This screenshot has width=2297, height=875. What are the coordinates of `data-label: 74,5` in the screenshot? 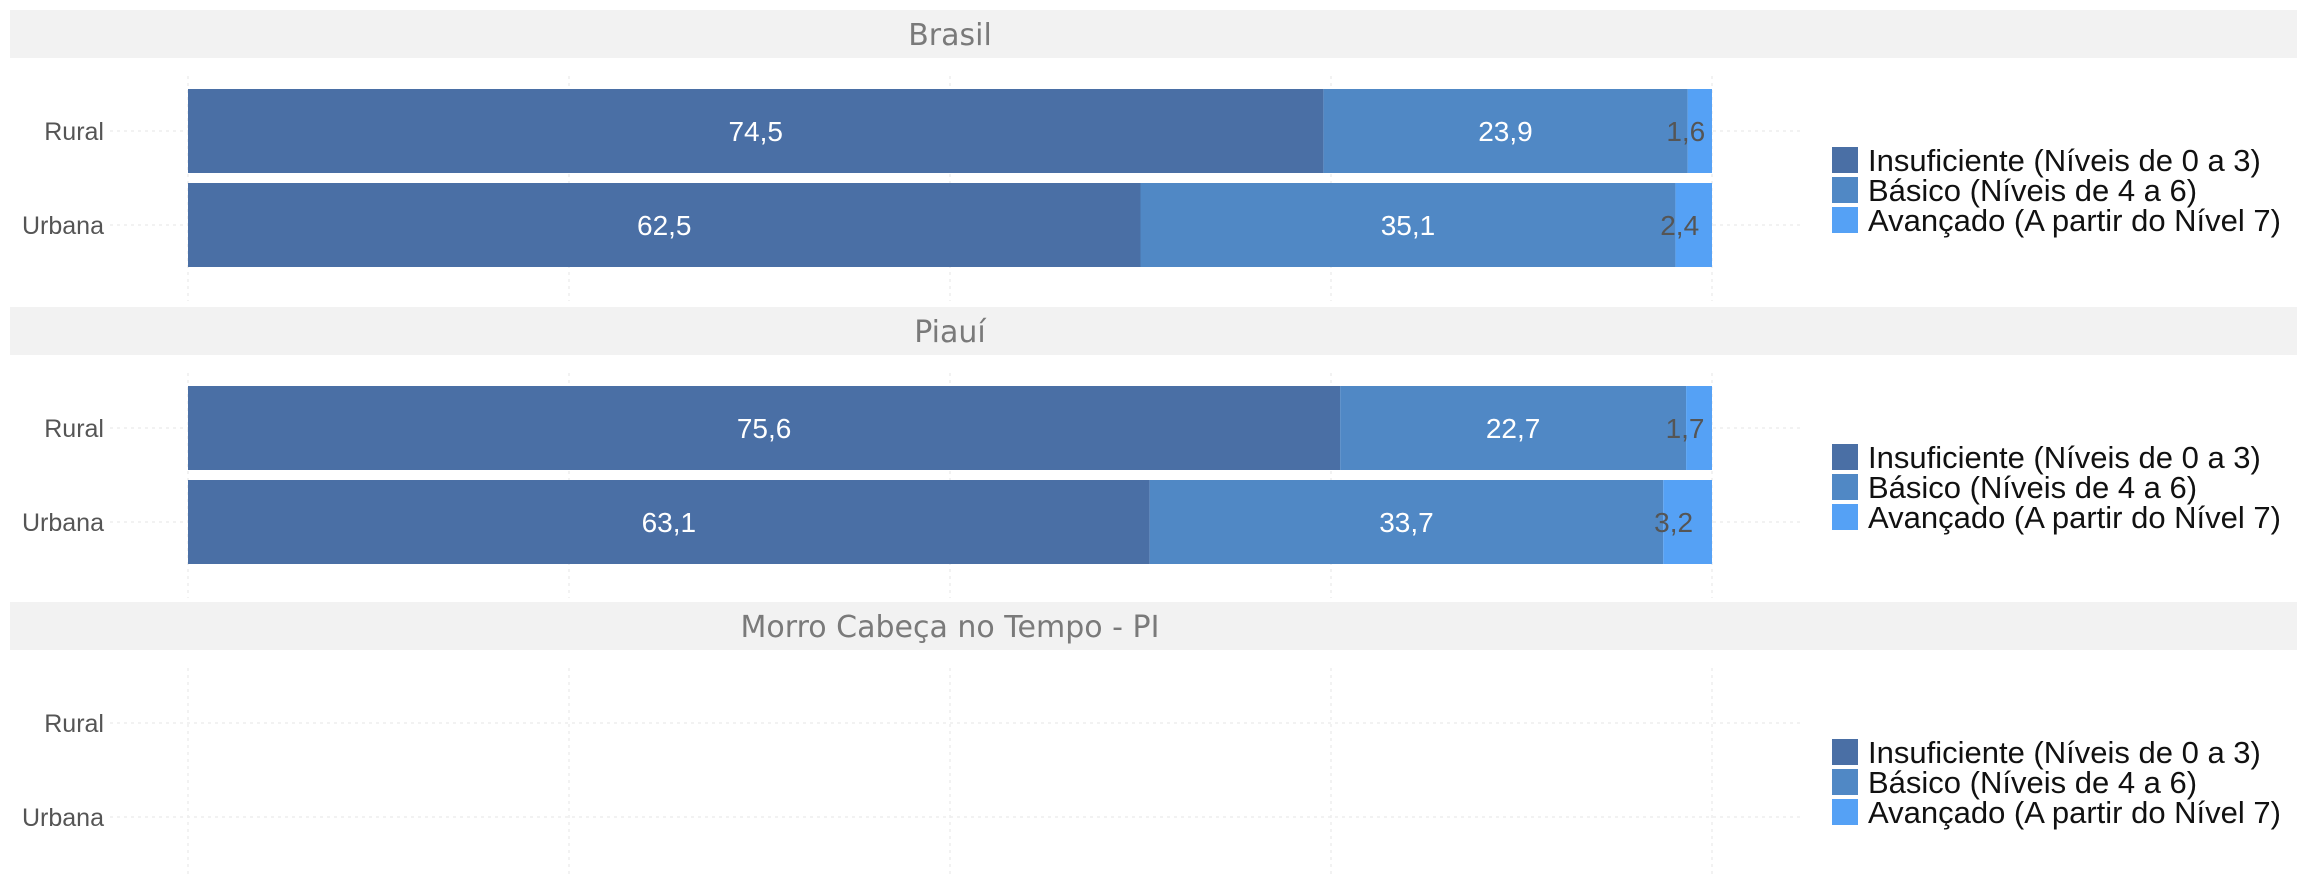 It's located at (755, 131).